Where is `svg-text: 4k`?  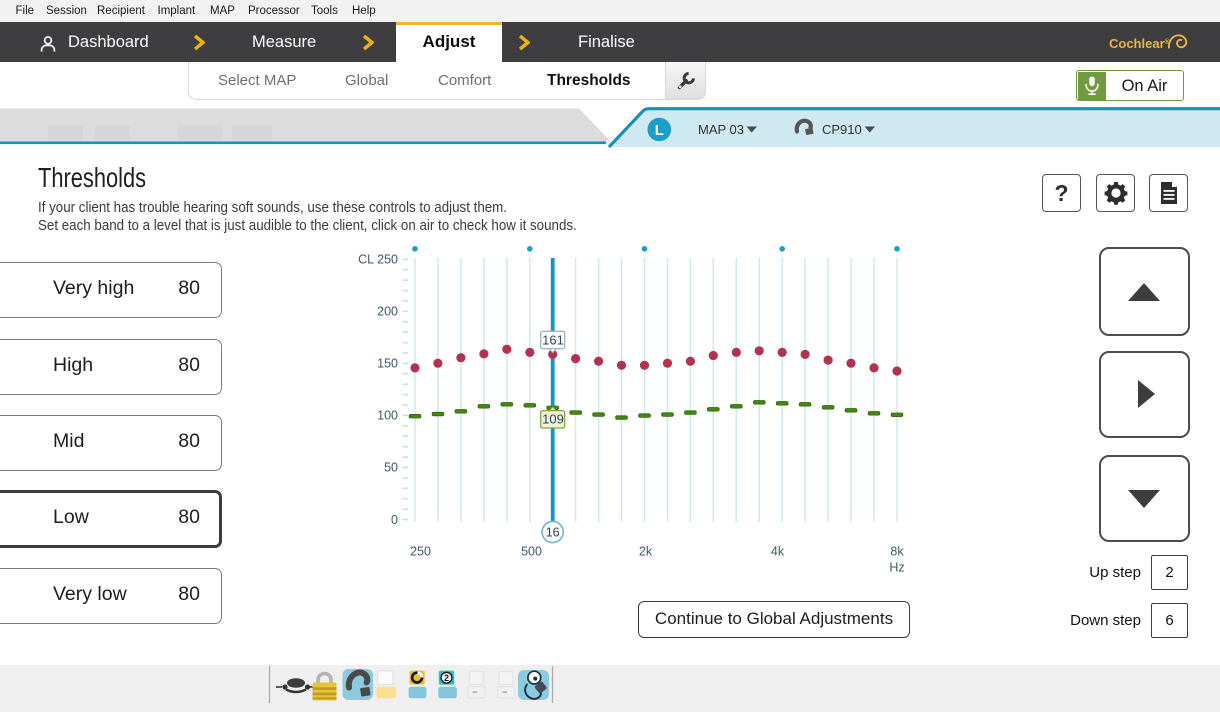
svg-text: 4k is located at coordinates (778, 552).